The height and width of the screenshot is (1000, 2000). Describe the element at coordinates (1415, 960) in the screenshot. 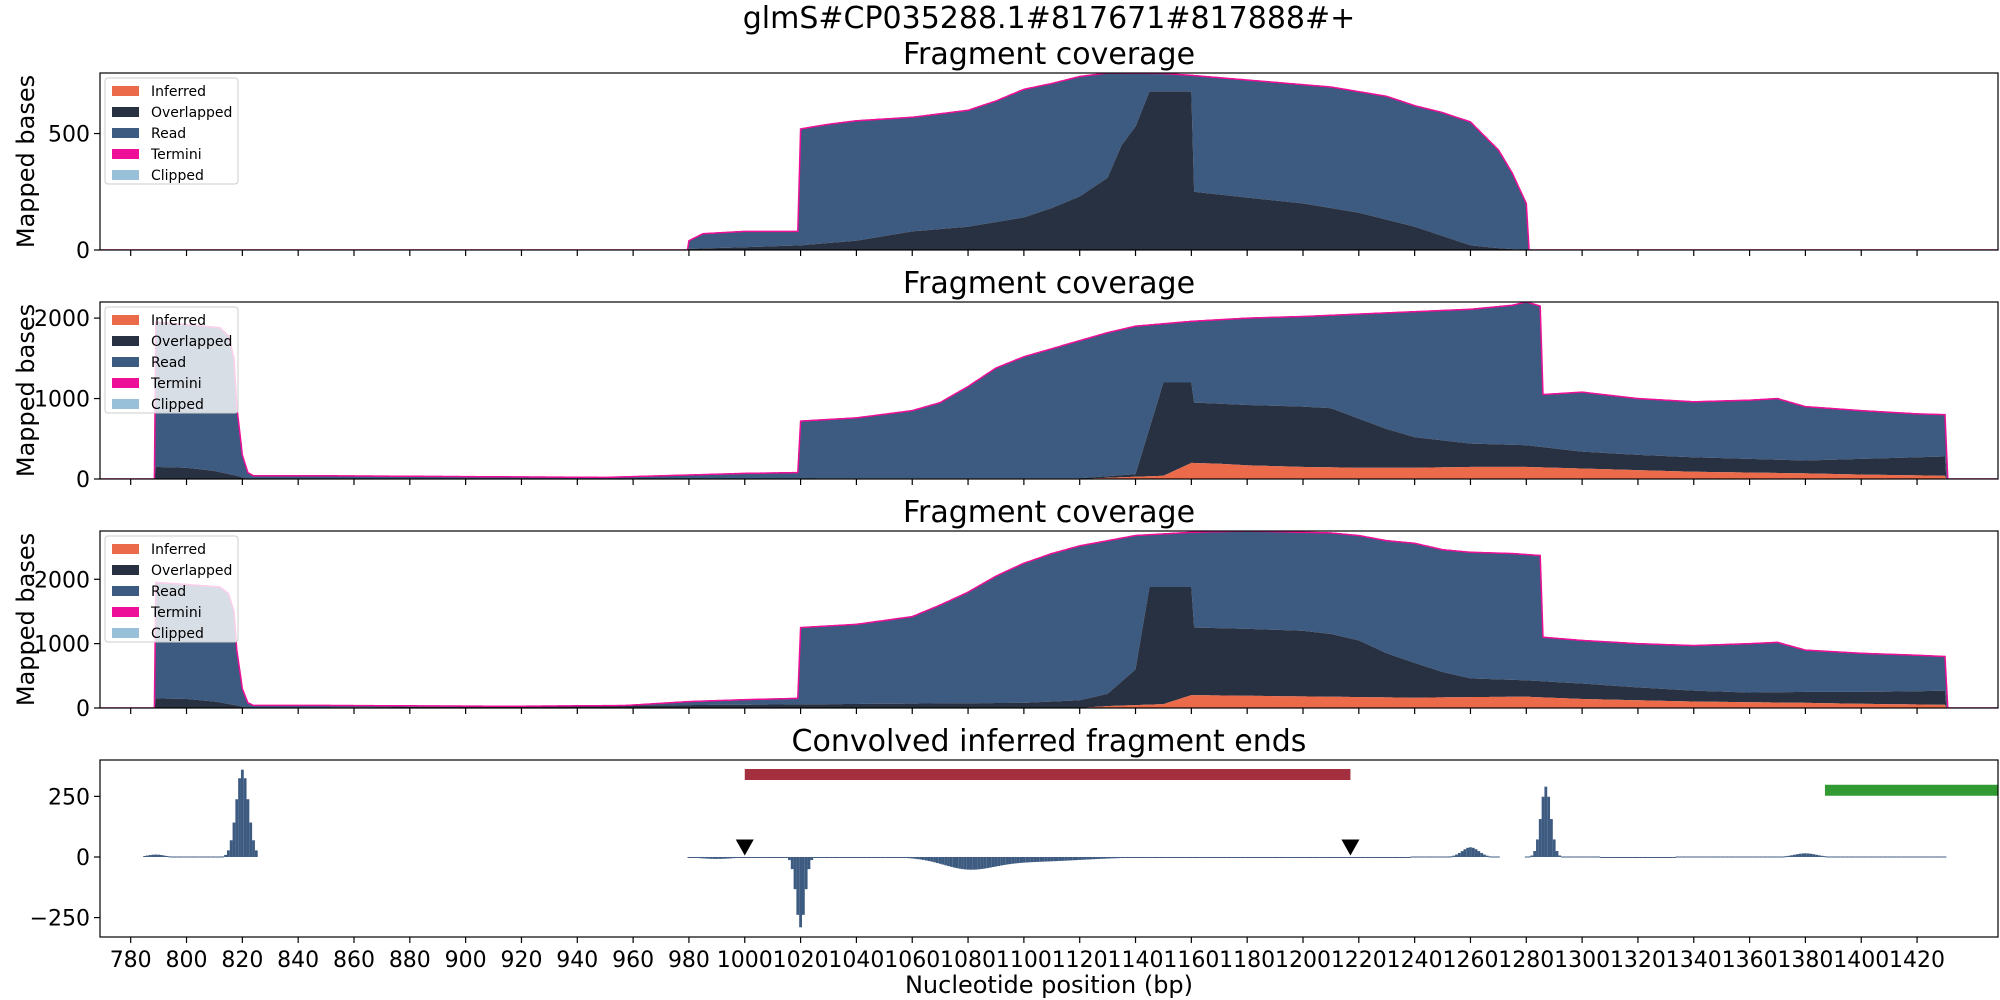

I see `x-tick-label: 1240` at that location.